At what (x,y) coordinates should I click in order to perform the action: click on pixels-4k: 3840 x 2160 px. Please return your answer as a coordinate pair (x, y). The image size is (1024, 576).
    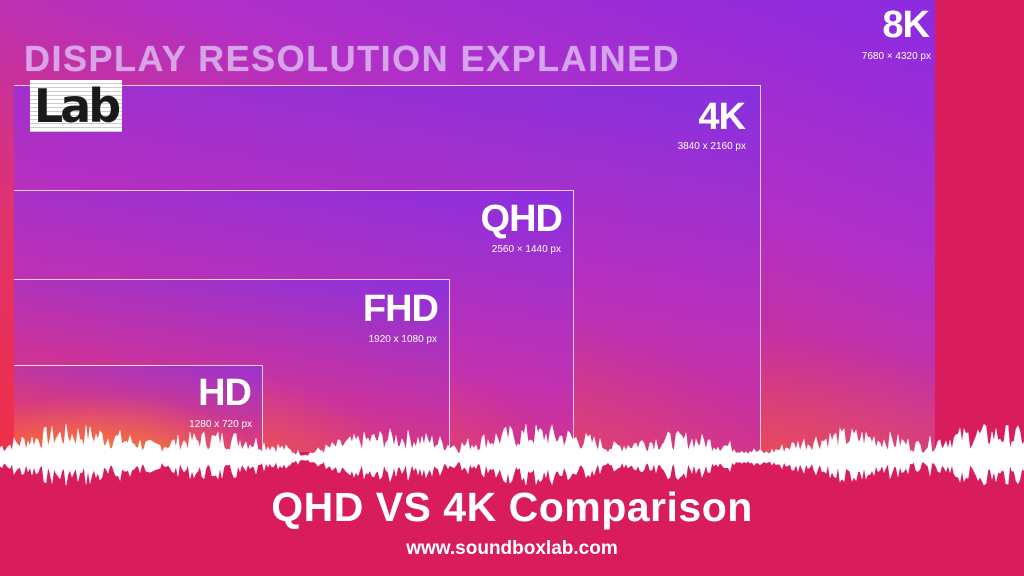
    Looking at the image, I should click on (711, 146).